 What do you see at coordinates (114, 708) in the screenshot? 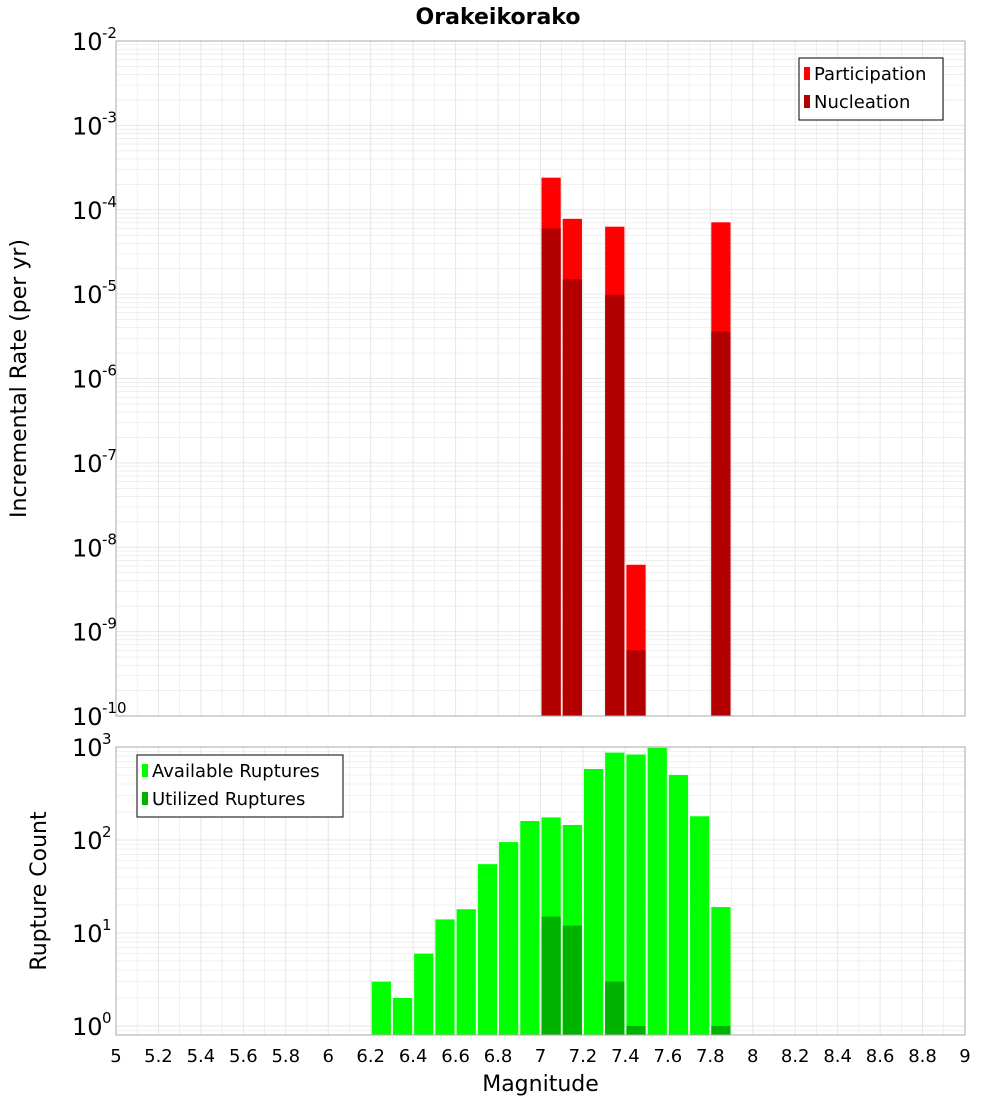
I see `y-tick-exponent: -10` at bounding box center [114, 708].